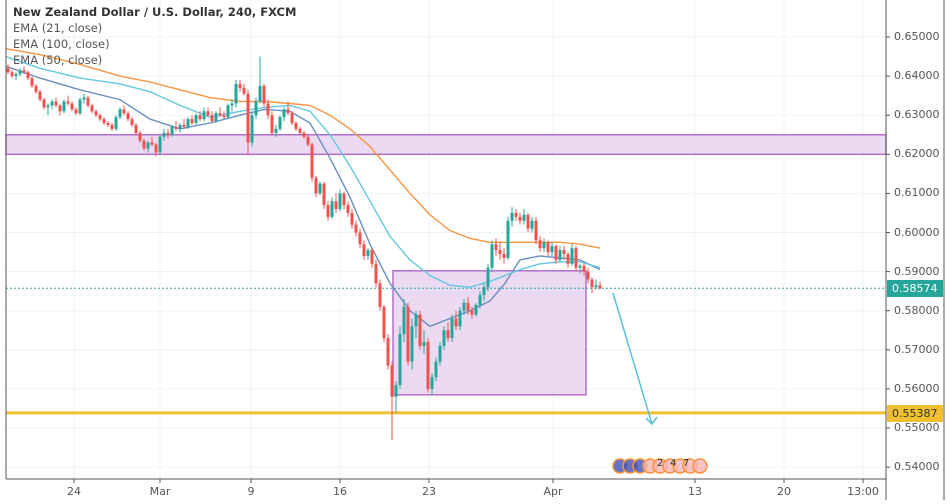 Image resolution: width=950 pixels, height=504 pixels. I want to click on event-count: 2, so click(660, 463).